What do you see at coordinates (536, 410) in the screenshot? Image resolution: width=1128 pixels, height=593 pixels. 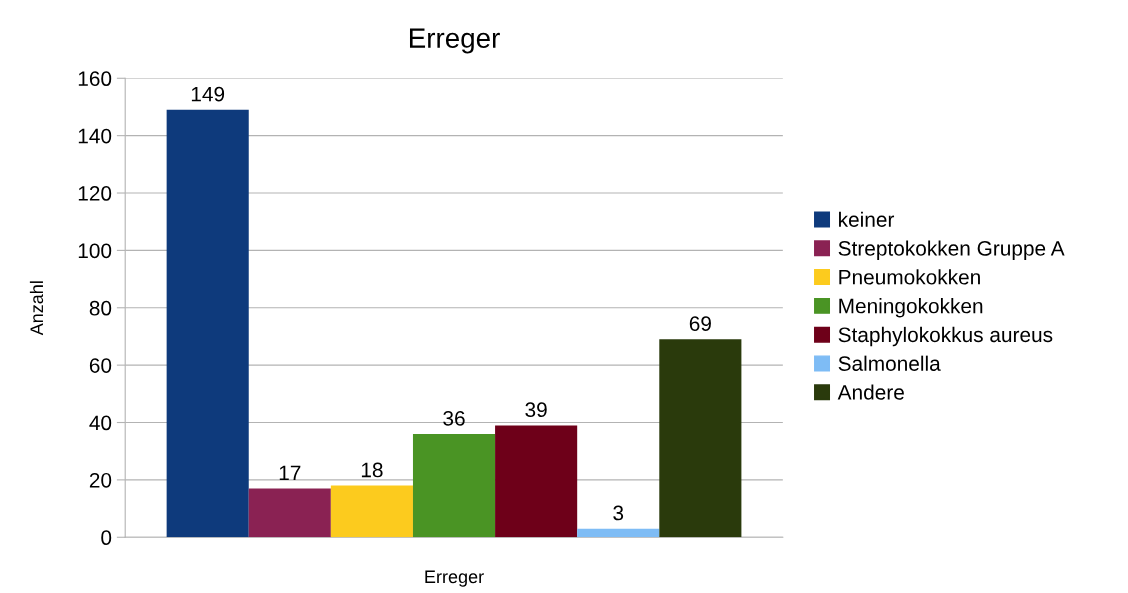 I see `data-label: 39` at bounding box center [536, 410].